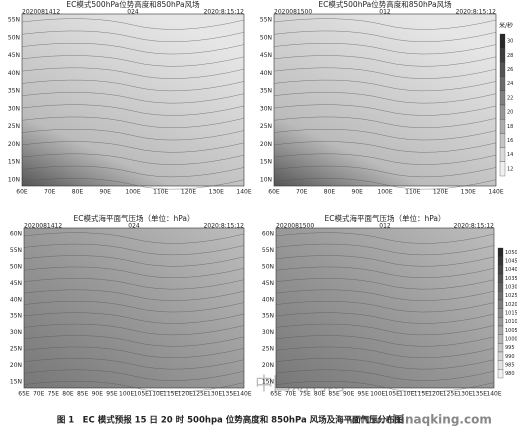 The image size is (517, 432). I want to click on x-tick-label: 110E, so click(412, 192).